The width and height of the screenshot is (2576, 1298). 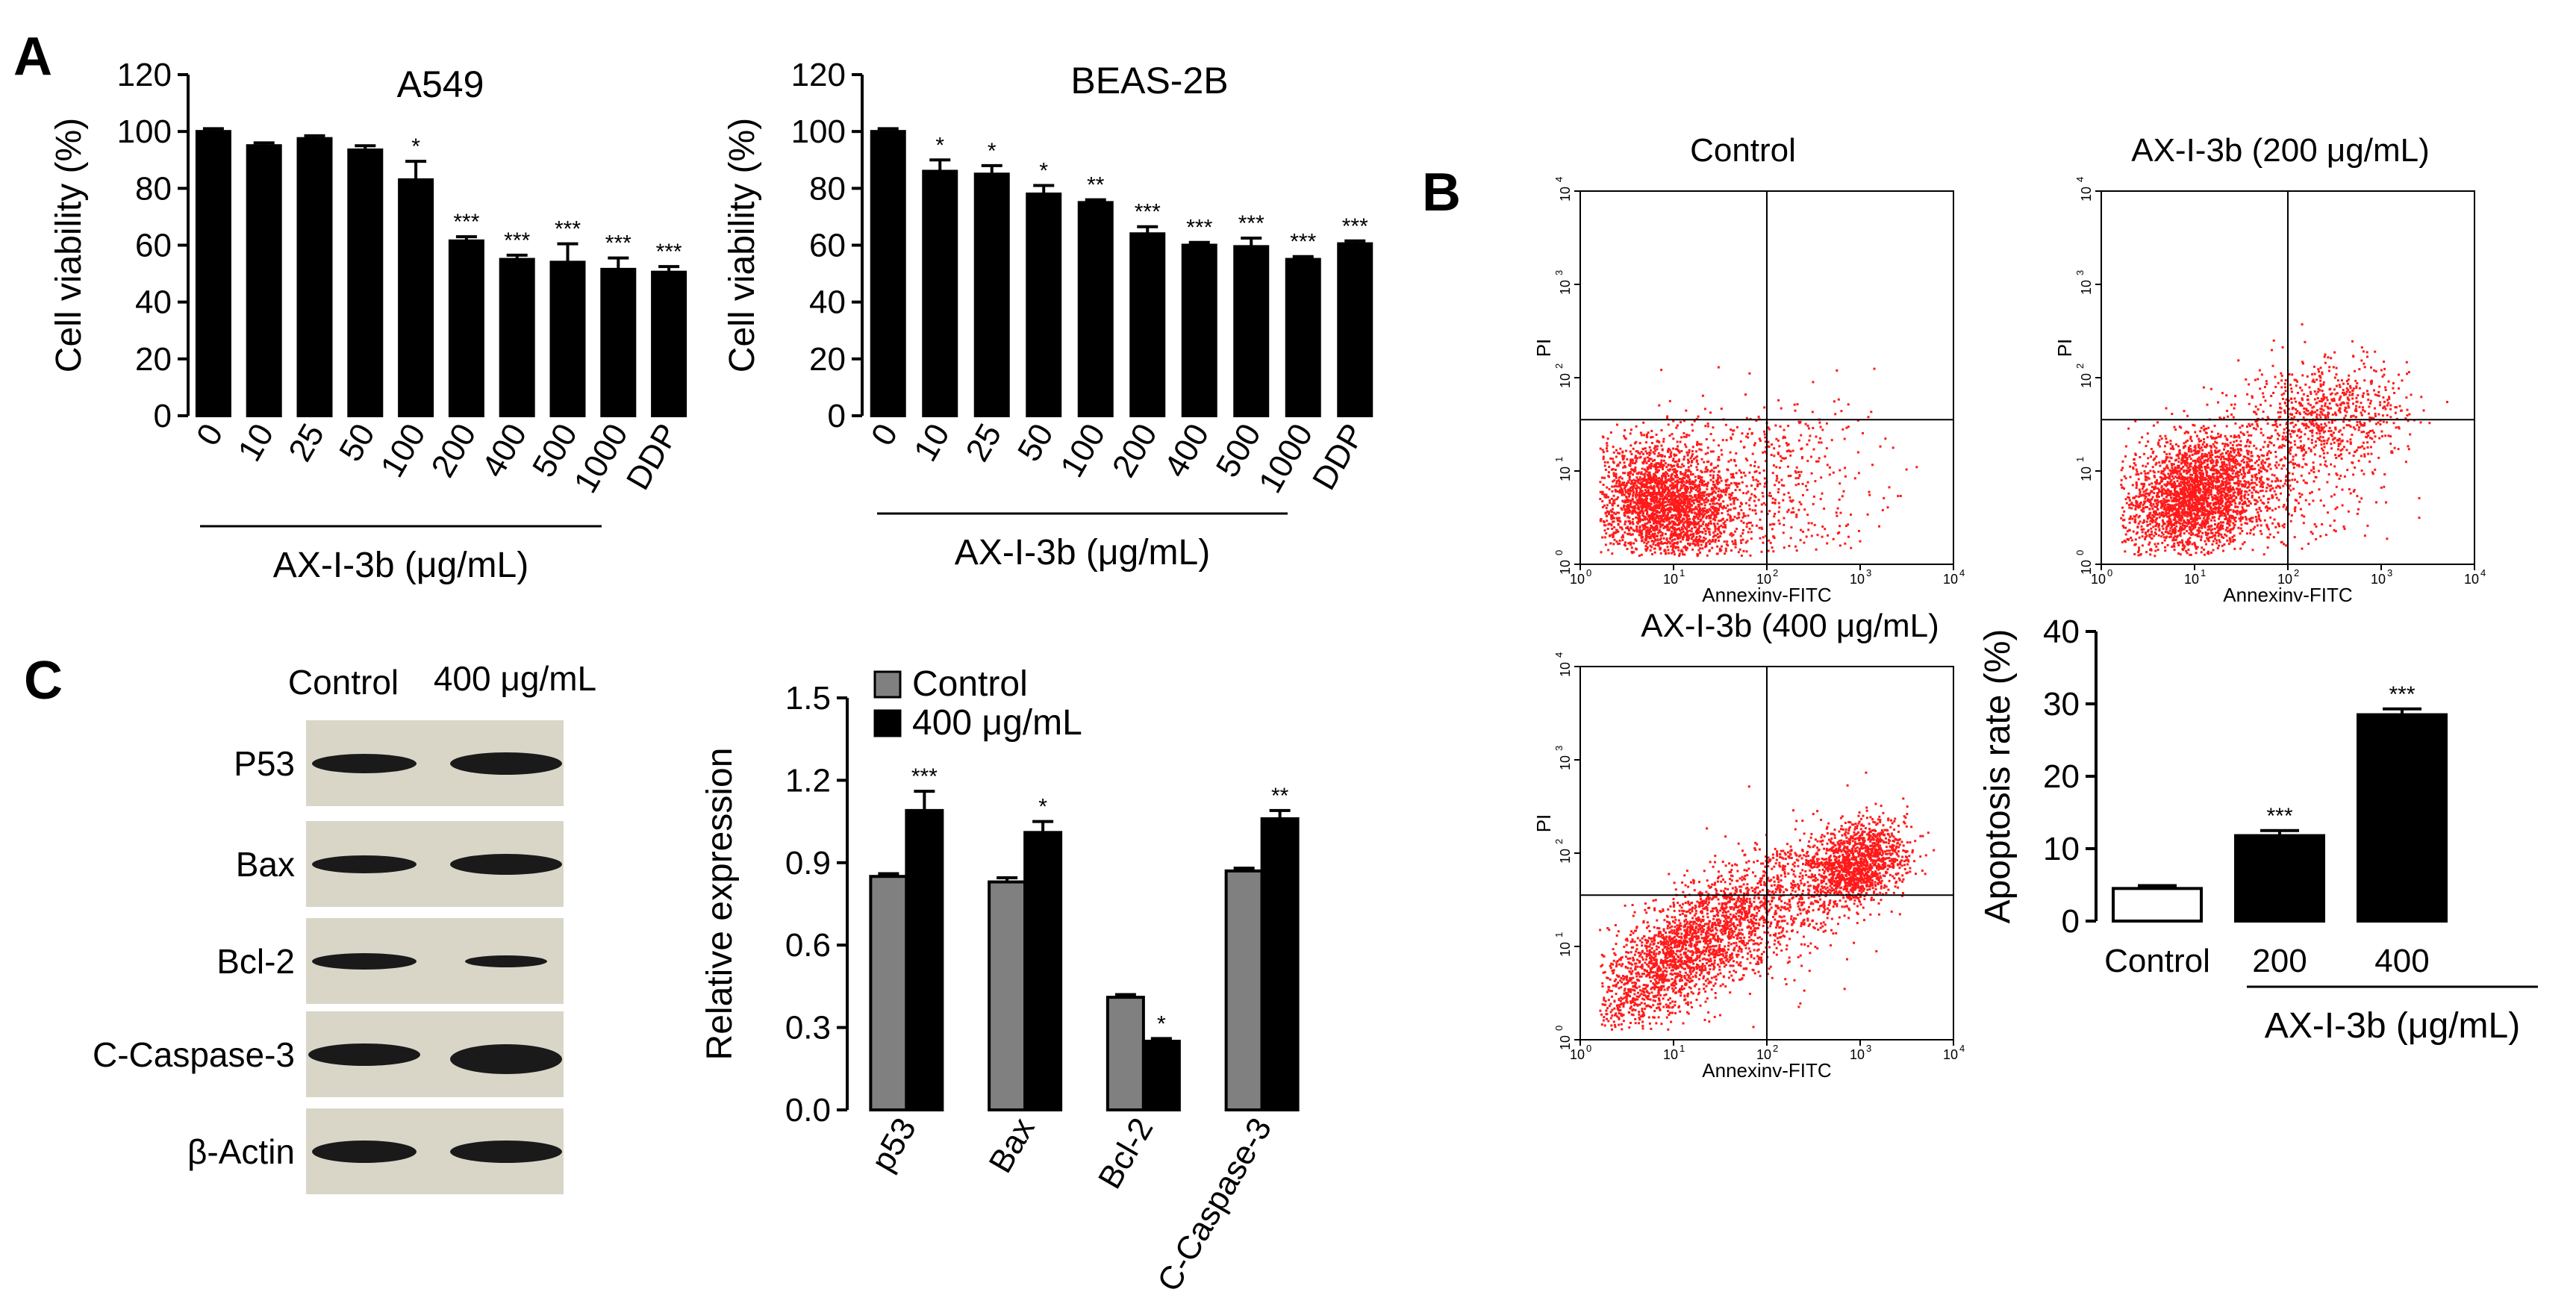 I want to click on y-tick-label: 60, so click(x=153, y=246).